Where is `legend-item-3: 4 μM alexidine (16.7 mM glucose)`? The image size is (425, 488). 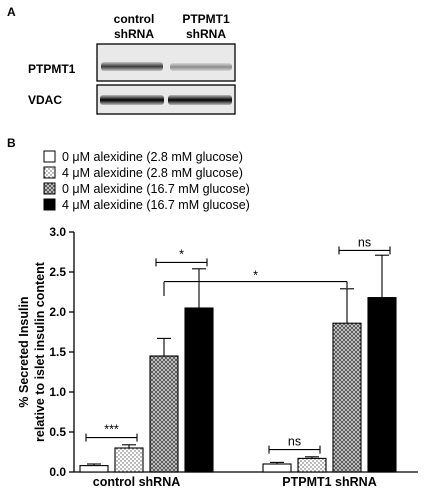
legend-item-3: 4 μM alexidine (16.7 mM glucose) is located at coordinates (146, 205).